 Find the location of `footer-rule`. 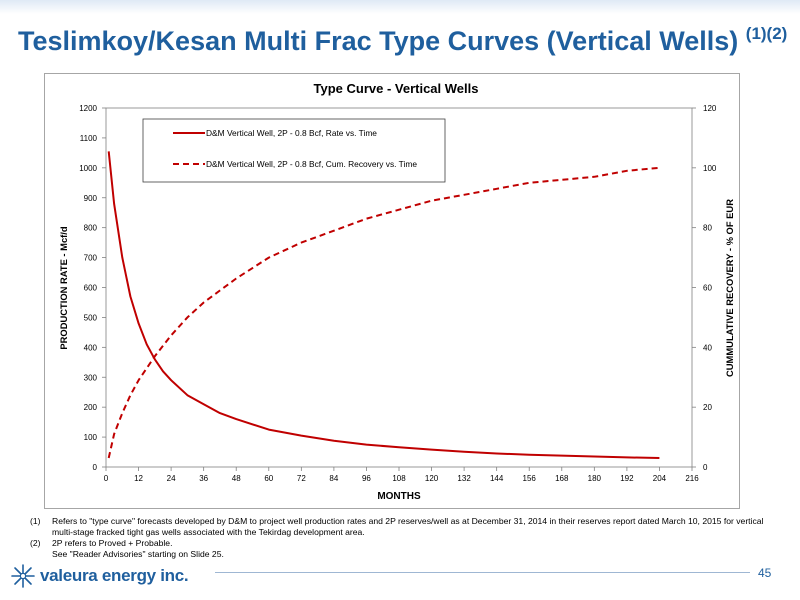

footer-rule is located at coordinates (482, 572).